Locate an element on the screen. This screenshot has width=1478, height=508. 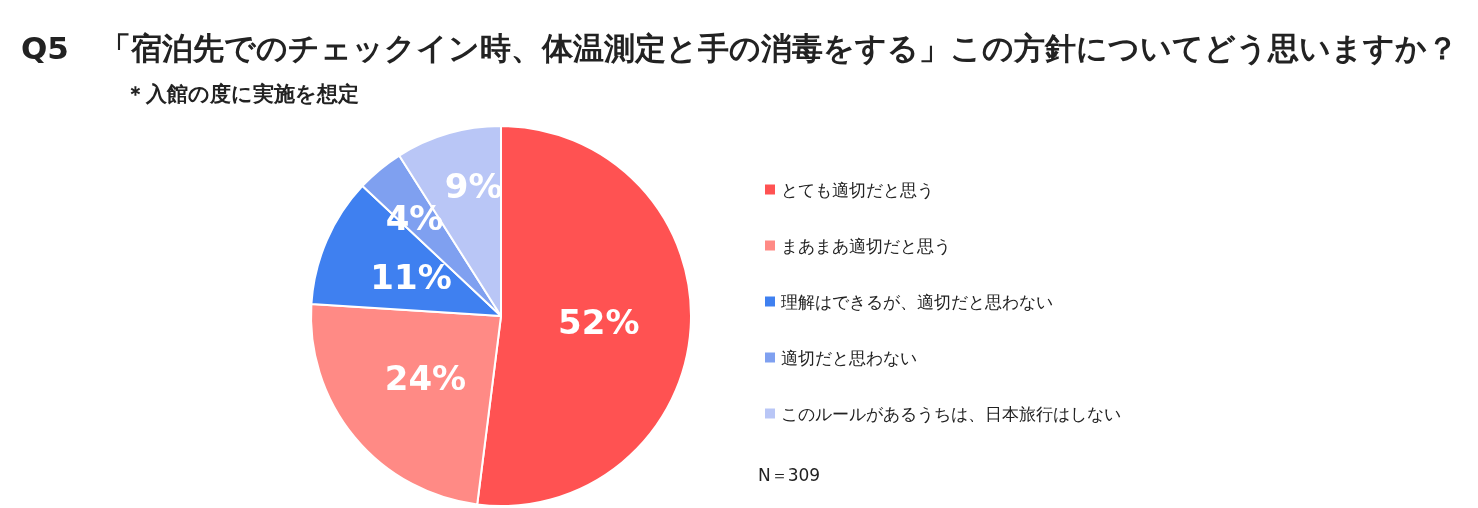
legend-label: 理解はできるが、適切だと思わない is located at coordinates (917, 301).